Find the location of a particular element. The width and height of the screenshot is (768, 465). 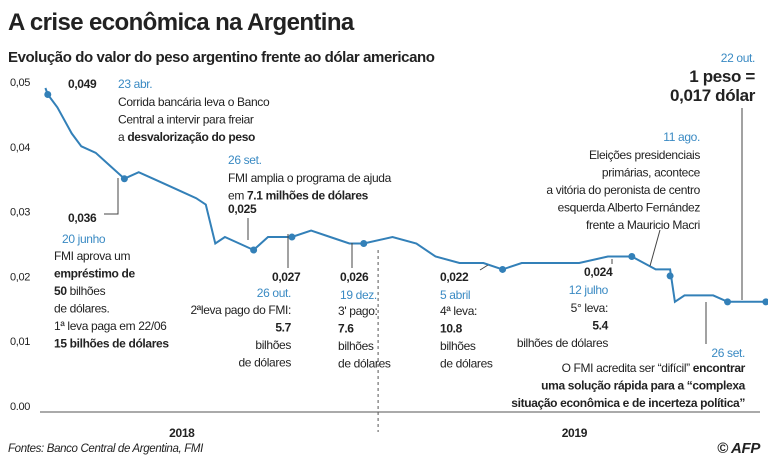

annotation-date: 20 junho is located at coordinates (84, 239).